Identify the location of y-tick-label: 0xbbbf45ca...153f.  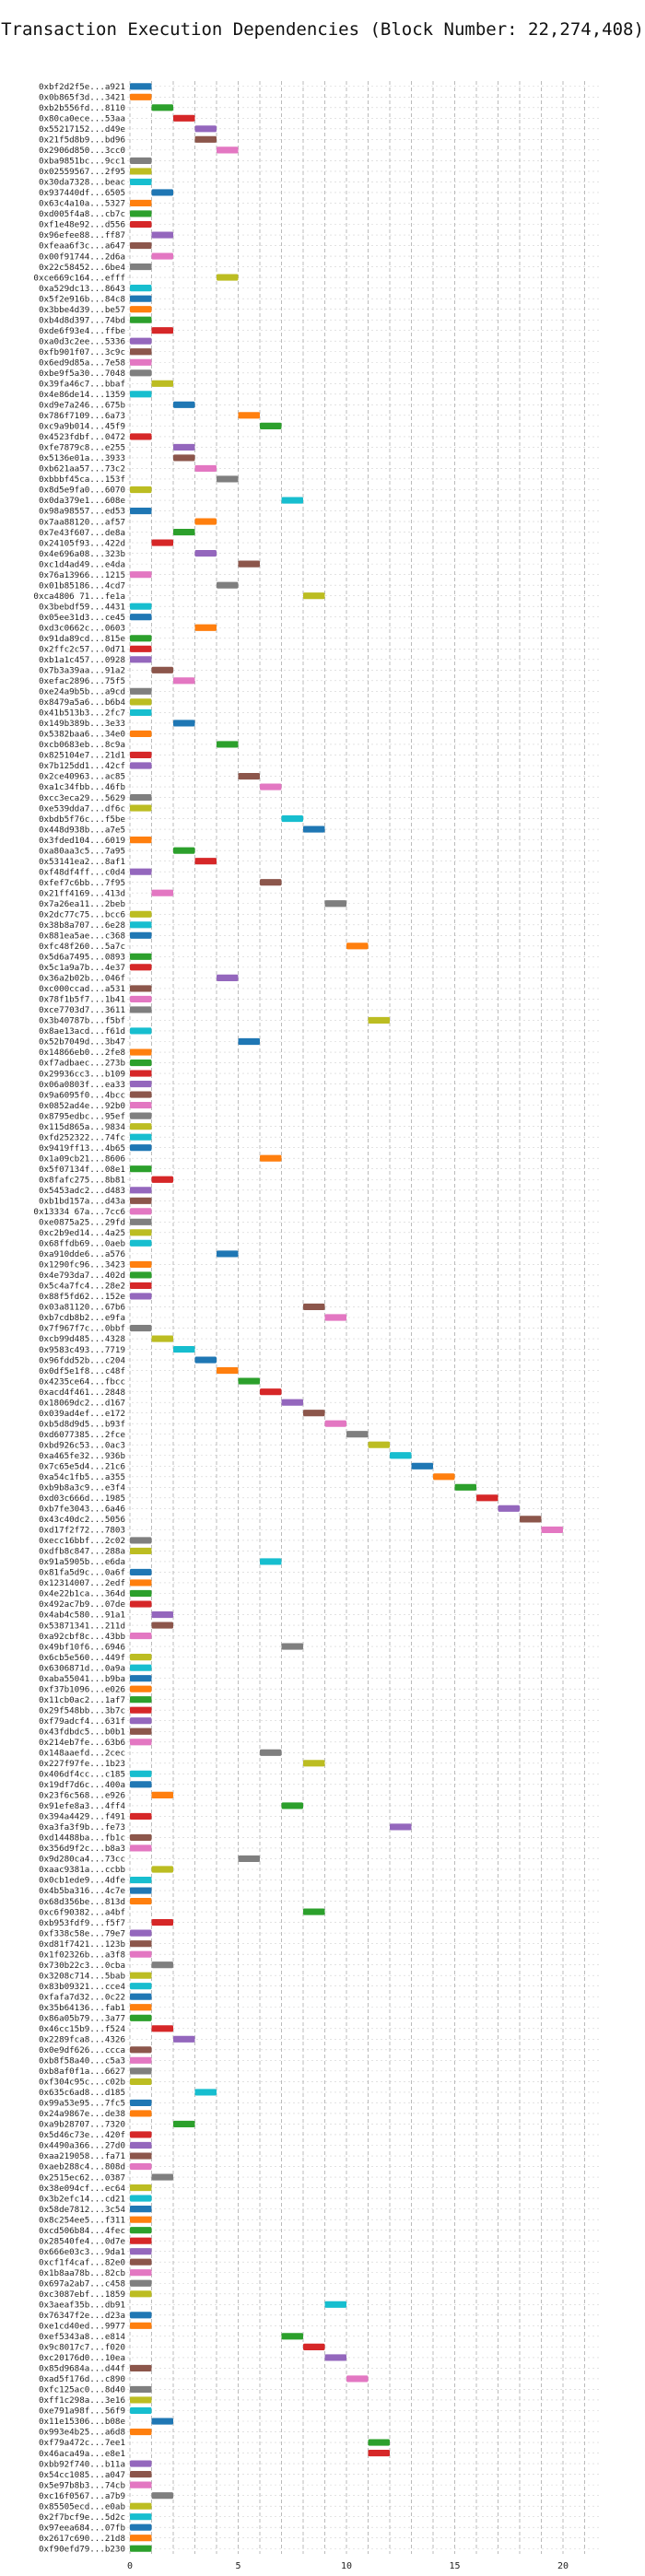
(82, 480).